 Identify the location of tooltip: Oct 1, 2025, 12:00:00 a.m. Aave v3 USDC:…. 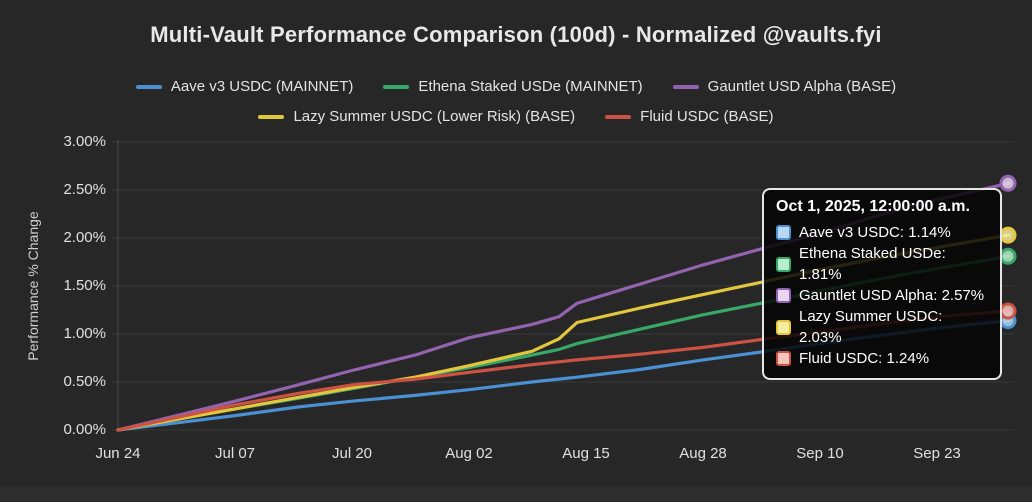
(882, 284).